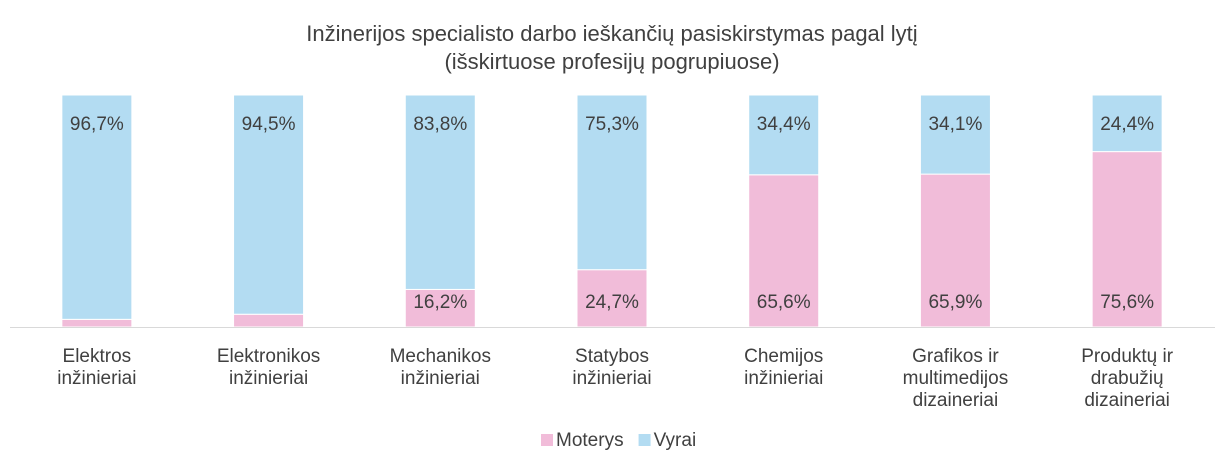 The image size is (1224, 454). Describe the element at coordinates (956, 378) in the screenshot. I see `x-tick-label: Grafikos ir multimedijos dizaineriai` at that location.